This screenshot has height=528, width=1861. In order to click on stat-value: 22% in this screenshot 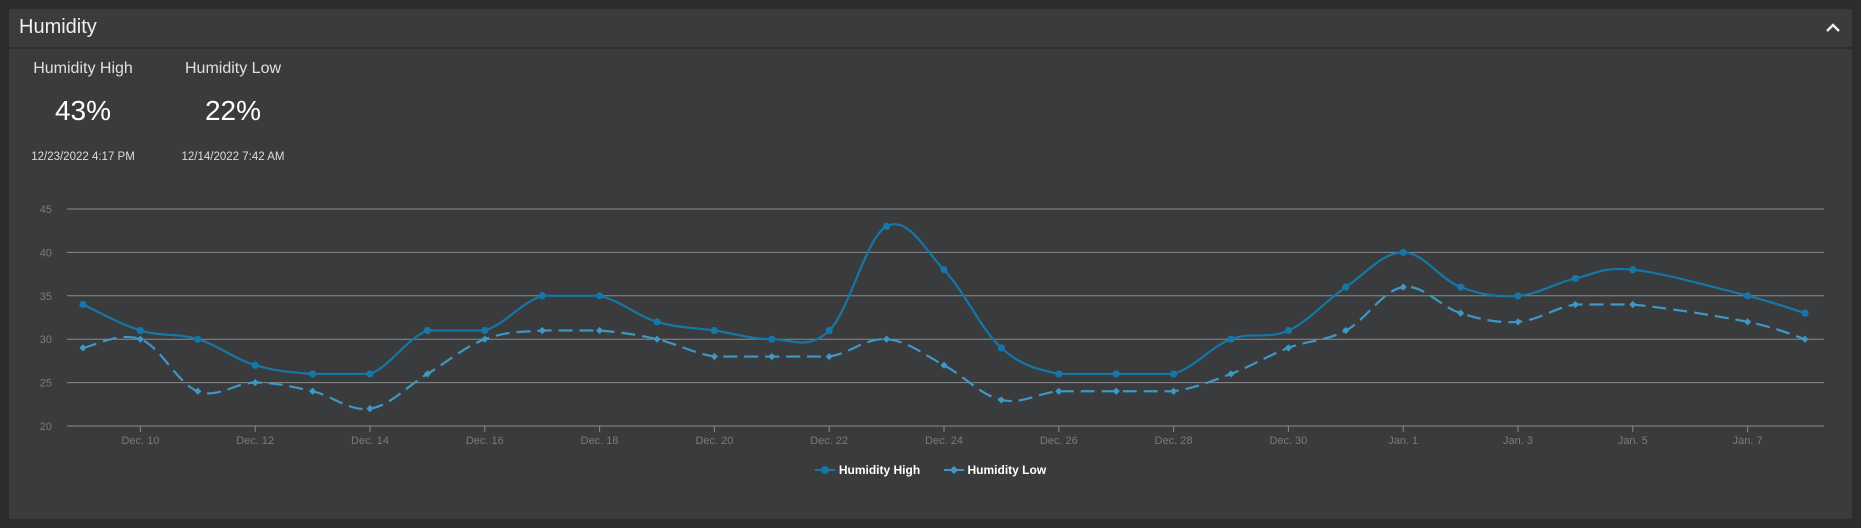, I will do `click(233, 110)`.